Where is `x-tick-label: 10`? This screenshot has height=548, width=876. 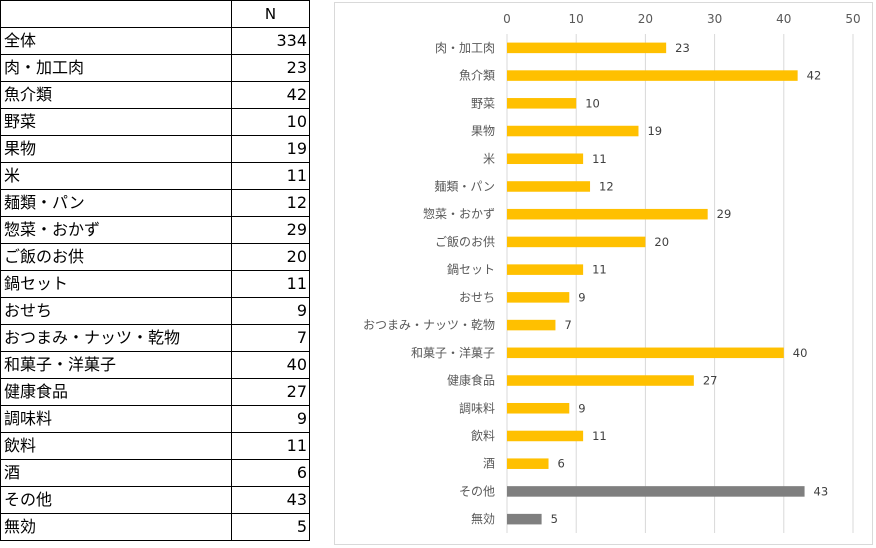 x-tick-label: 10 is located at coordinates (576, 19).